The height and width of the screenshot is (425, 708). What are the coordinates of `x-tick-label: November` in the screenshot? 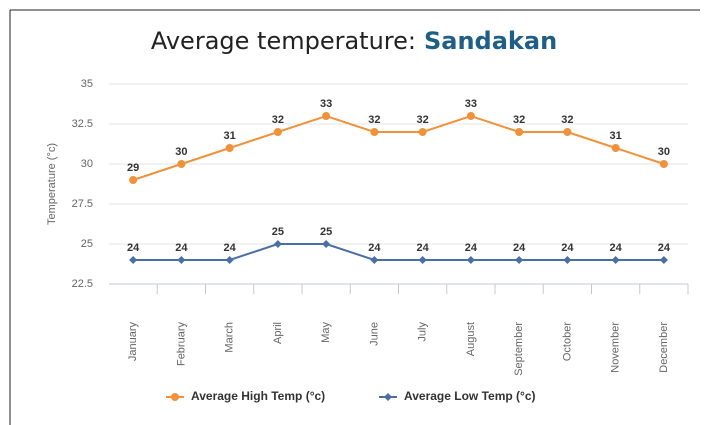 It's located at (616, 347).